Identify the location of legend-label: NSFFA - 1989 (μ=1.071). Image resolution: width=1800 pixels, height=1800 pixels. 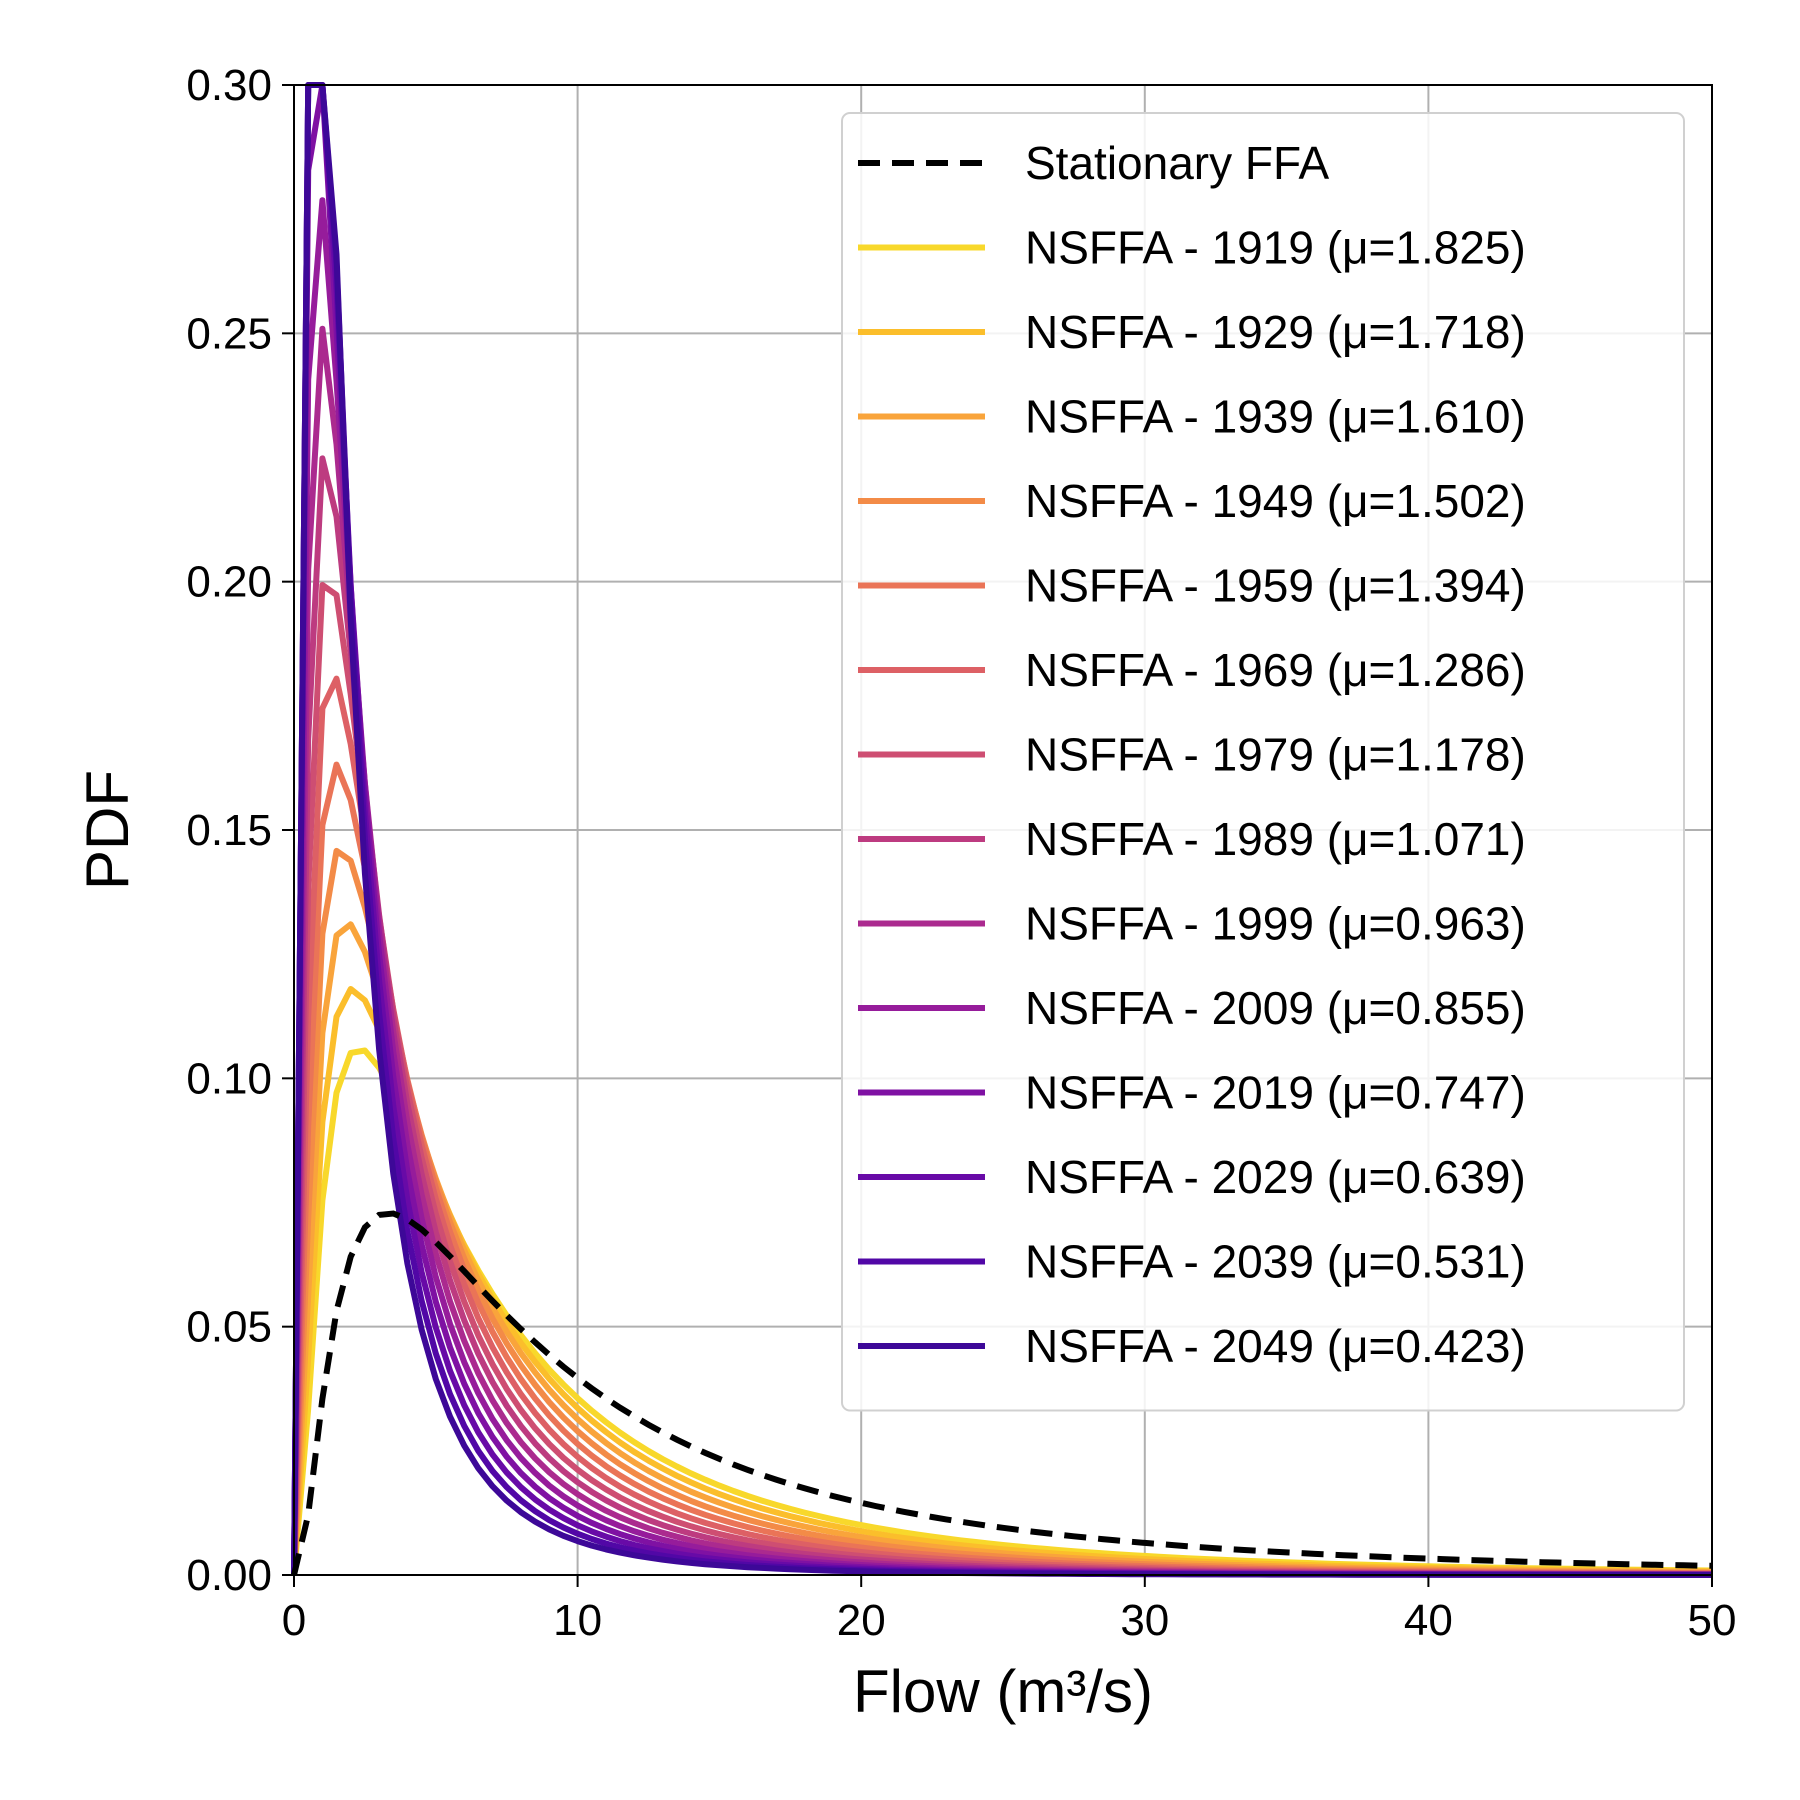
(1275, 839).